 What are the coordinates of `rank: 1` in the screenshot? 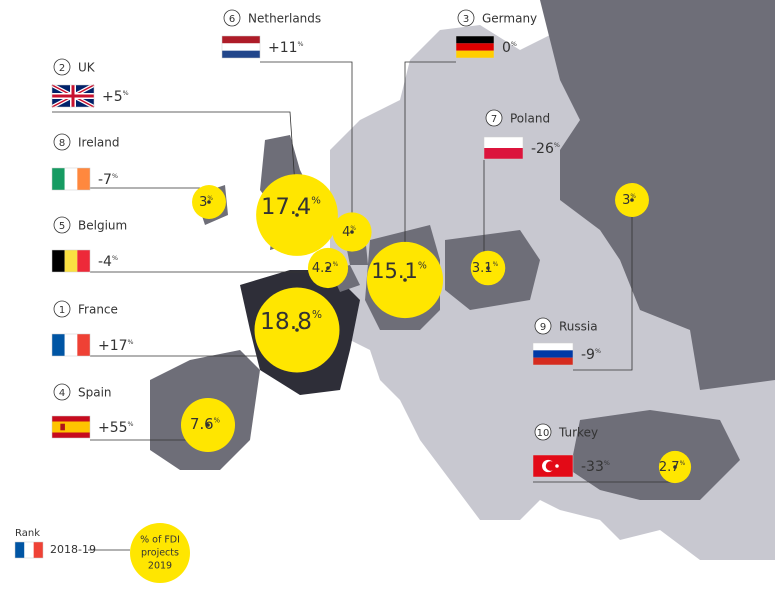 It's located at (62, 310).